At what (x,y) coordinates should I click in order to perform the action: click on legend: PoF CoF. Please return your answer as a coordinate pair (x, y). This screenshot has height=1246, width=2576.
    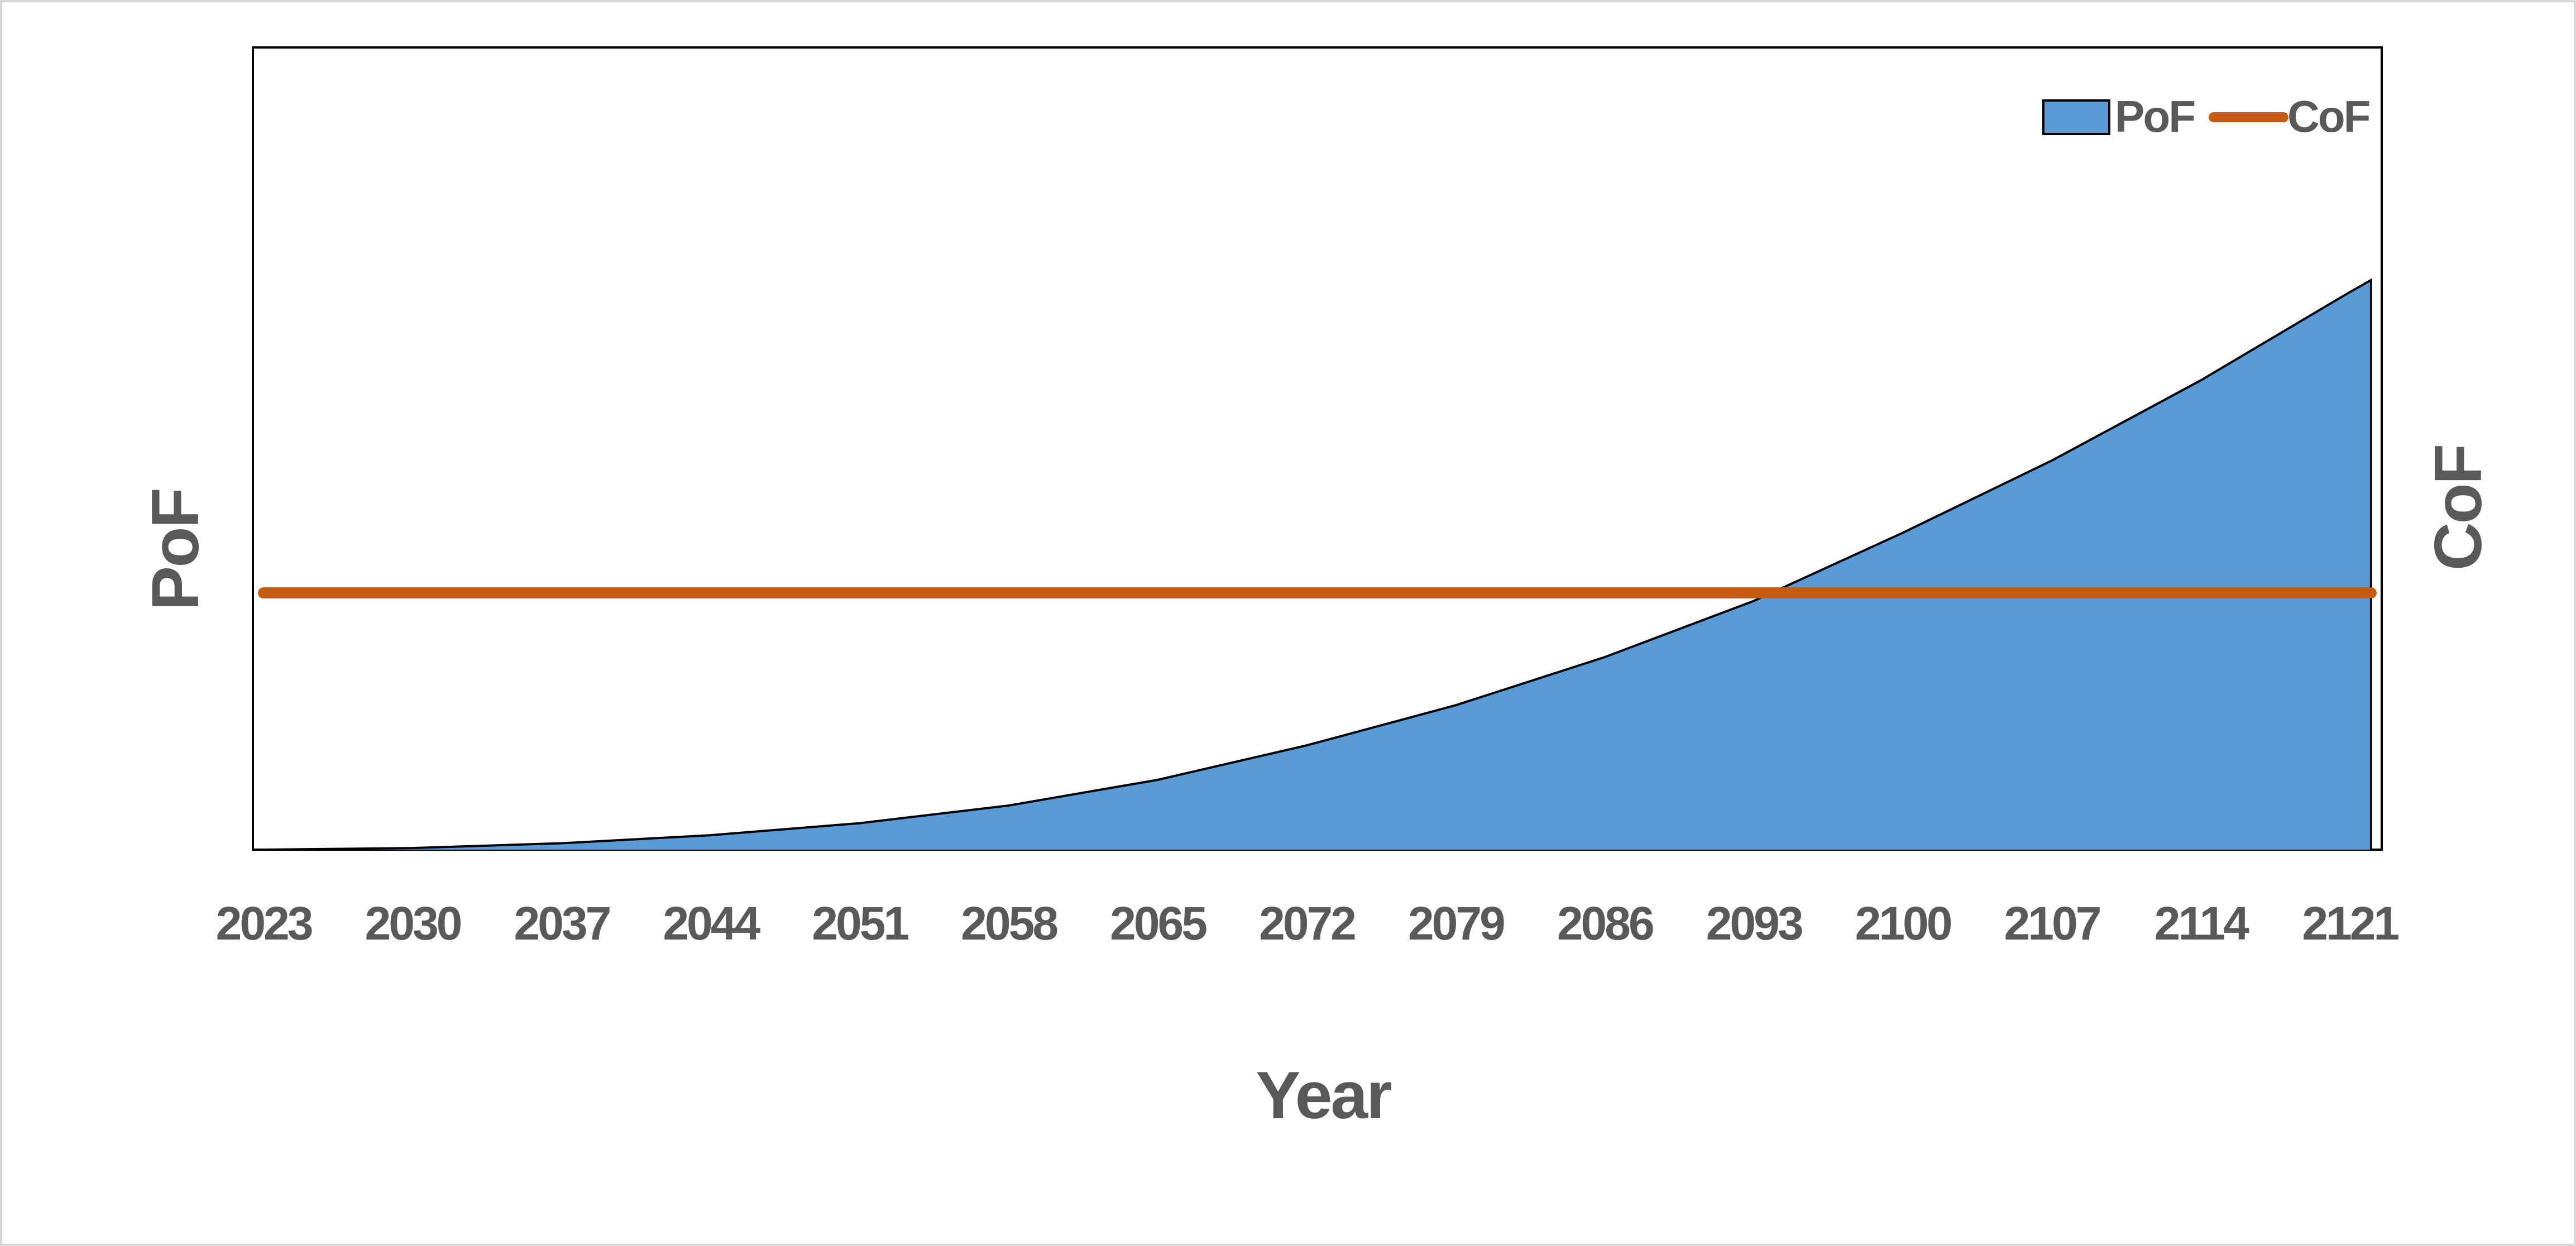
    Looking at the image, I should click on (2206, 116).